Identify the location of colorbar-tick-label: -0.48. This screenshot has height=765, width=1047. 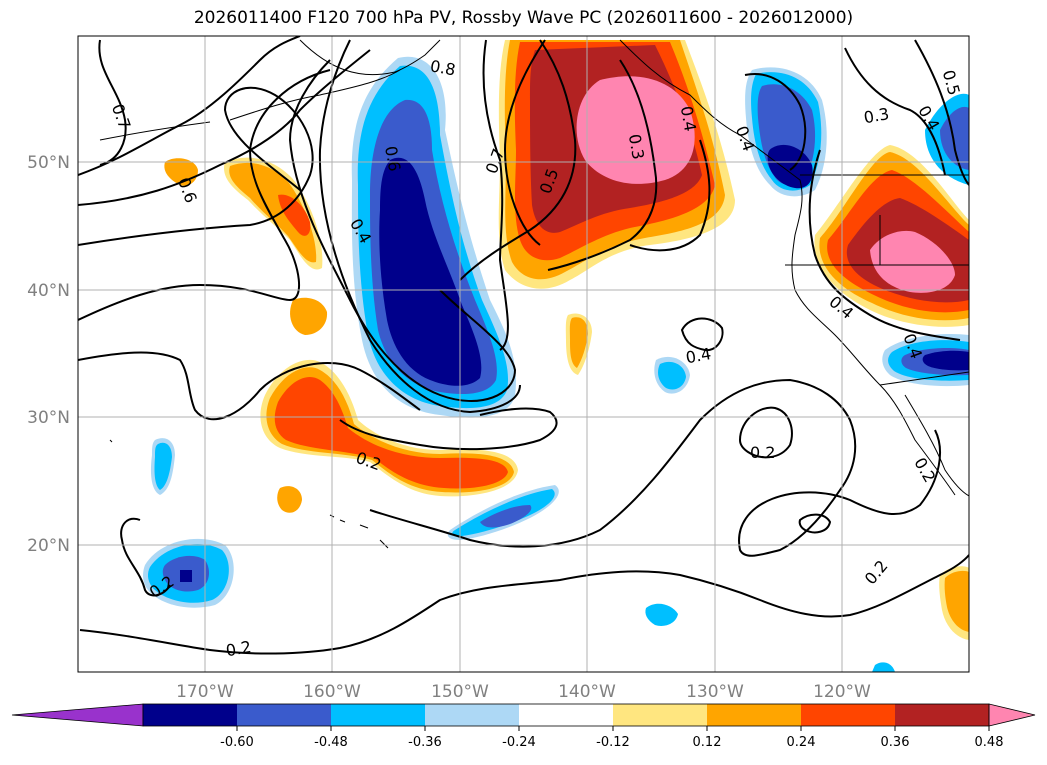
(331, 742).